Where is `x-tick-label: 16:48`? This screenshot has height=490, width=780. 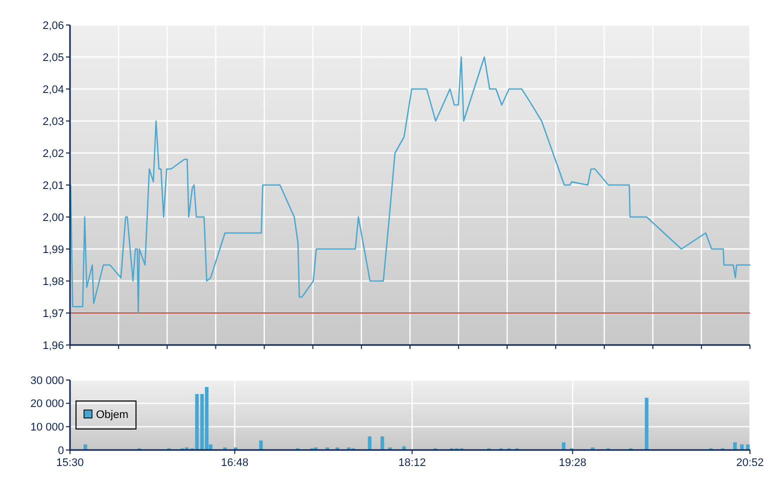
x-tick-label: 16:48 is located at coordinates (234, 463).